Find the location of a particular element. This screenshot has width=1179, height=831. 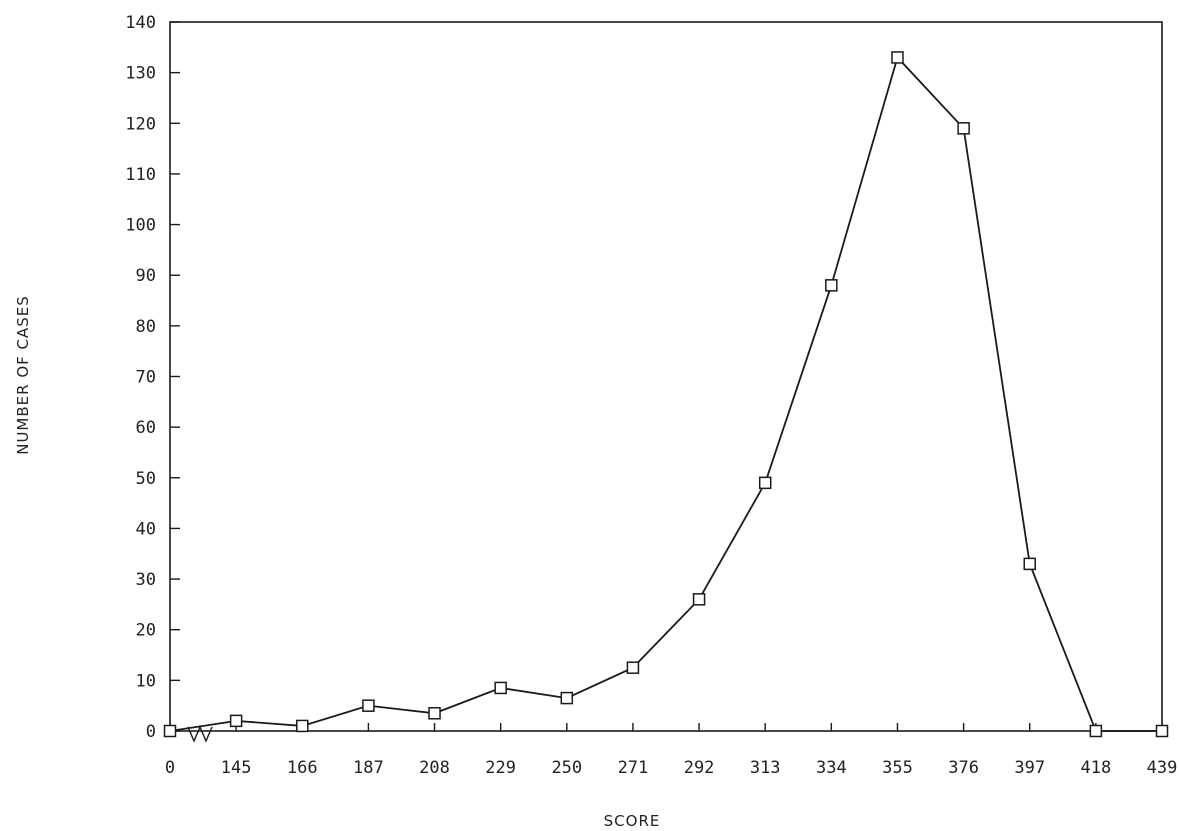

y-axis: 0 10 20 30 40 50 60 70 80 90 100 110 120 130 140 is located at coordinates (152, 377).